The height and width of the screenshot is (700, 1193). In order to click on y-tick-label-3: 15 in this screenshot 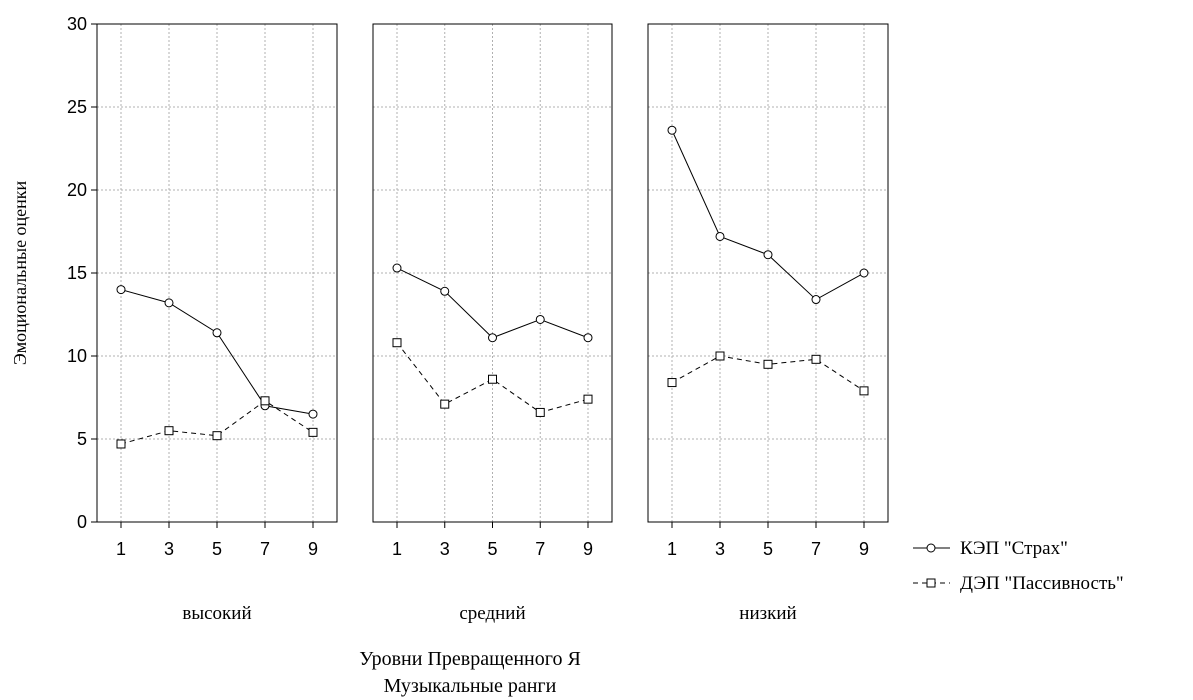, I will do `click(77, 273)`.